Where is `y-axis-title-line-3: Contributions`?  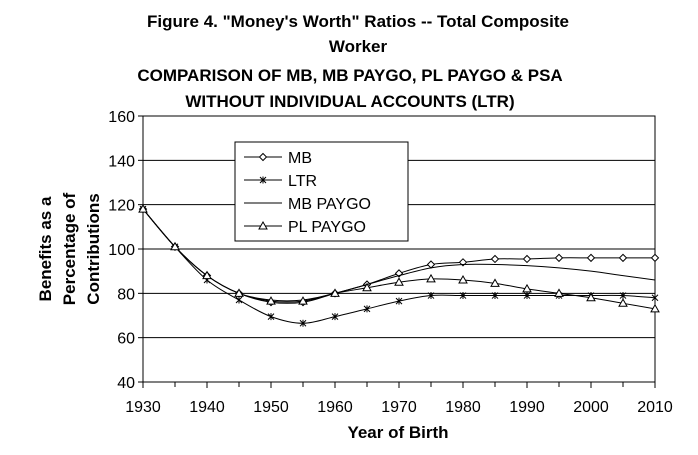
y-axis-title-line-3: Contributions is located at coordinates (93, 248).